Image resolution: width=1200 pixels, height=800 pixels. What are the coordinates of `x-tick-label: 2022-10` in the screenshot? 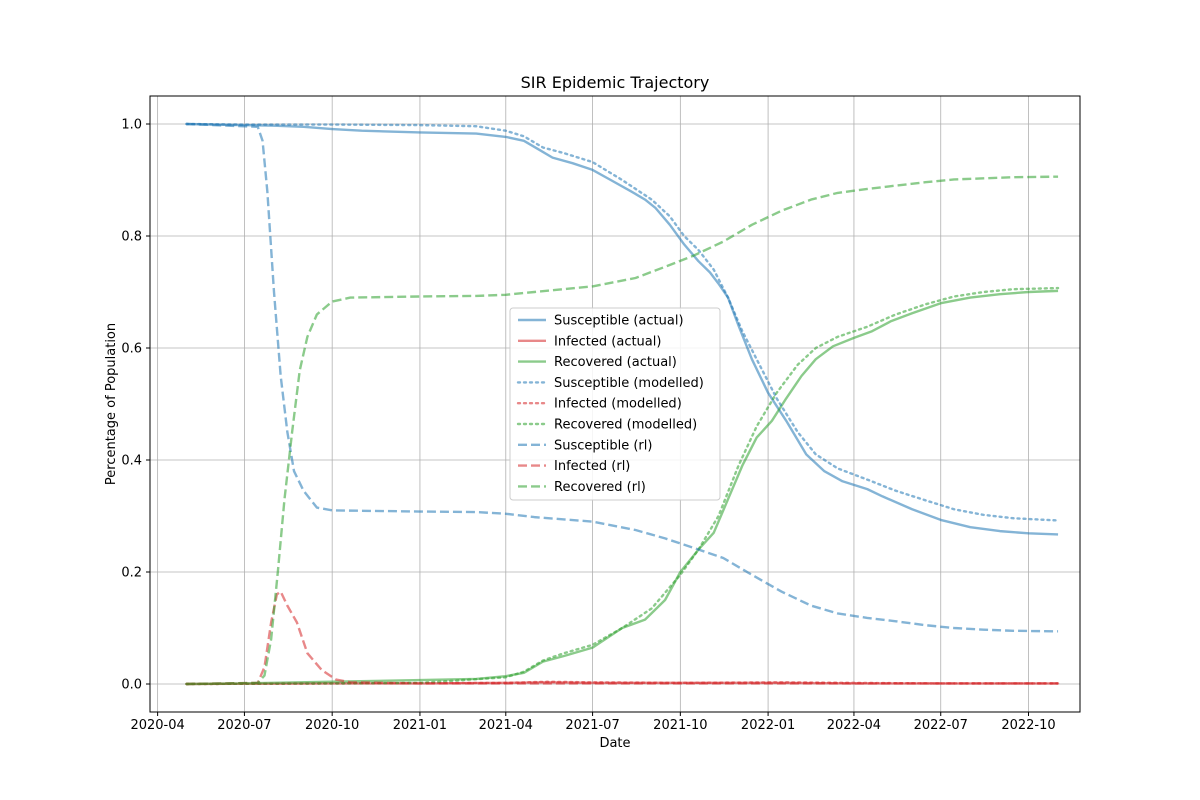 It's located at (1028, 725).